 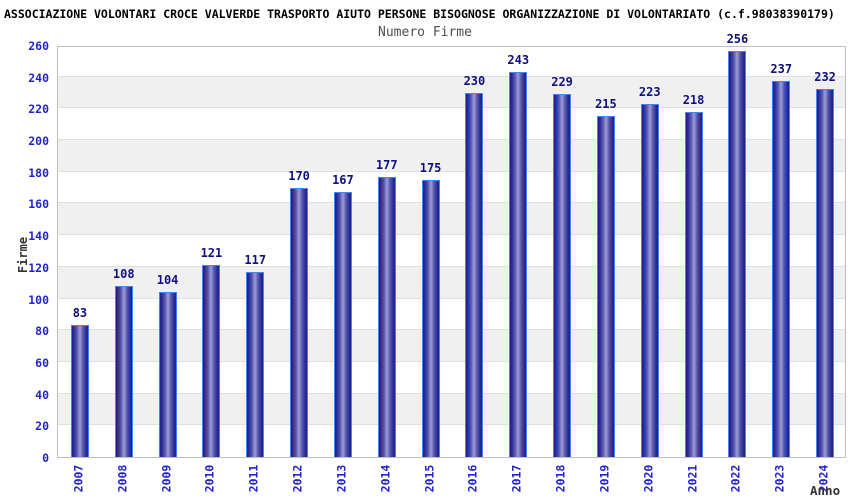 I want to click on chart-subtitle: Numero Firme, so click(x=425, y=32).